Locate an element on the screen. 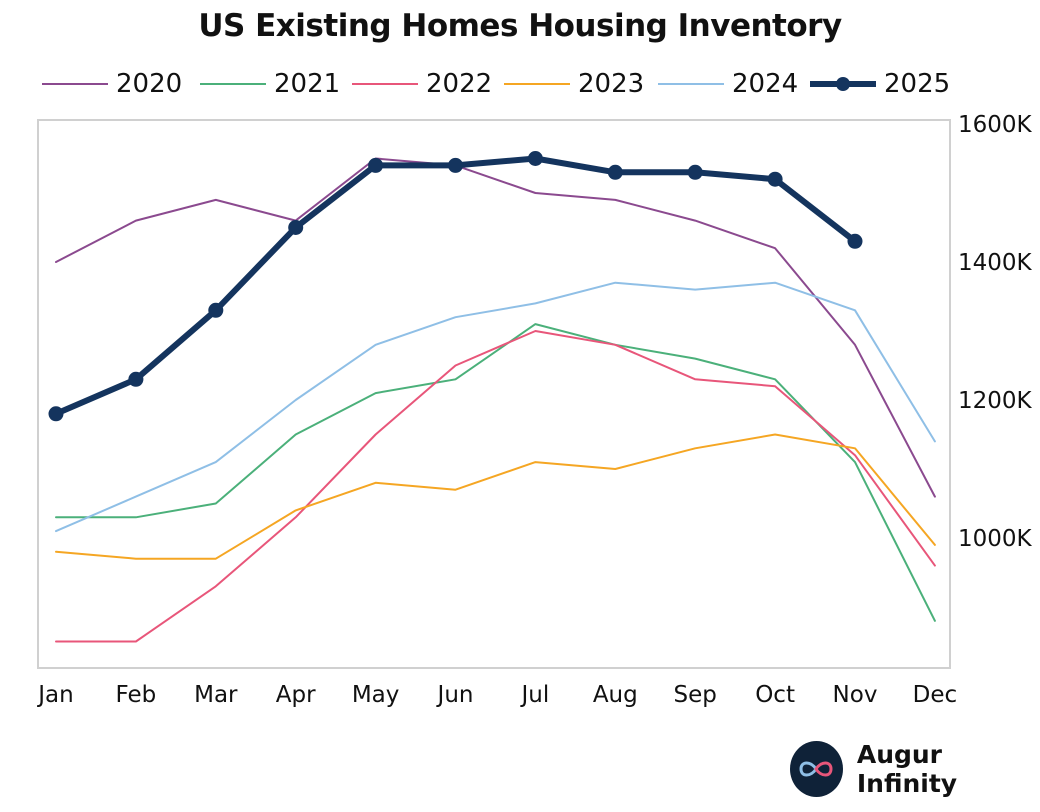 This screenshot has width=1040, height=812. legend-label-2024: 2024 is located at coordinates (765, 84).